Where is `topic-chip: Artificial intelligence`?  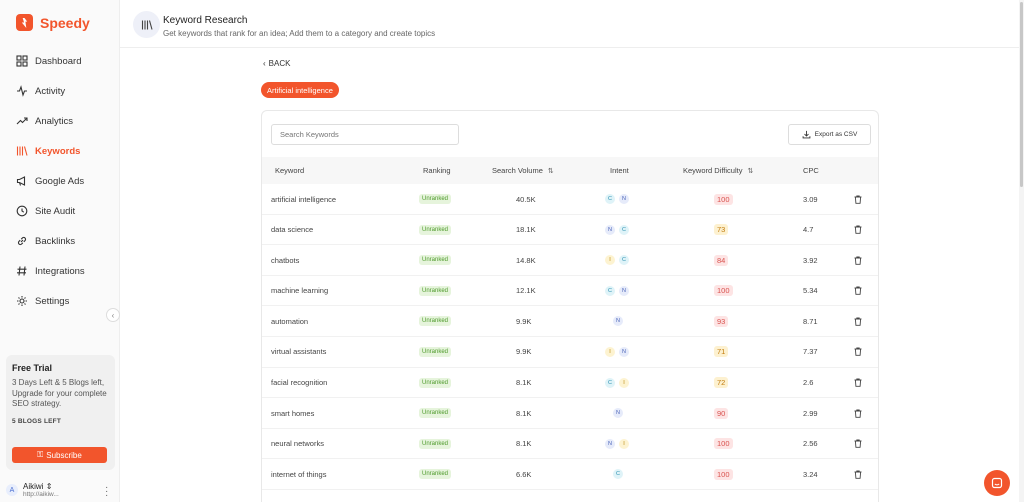
topic-chip: Artificial intelligence is located at coordinates (300, 90).